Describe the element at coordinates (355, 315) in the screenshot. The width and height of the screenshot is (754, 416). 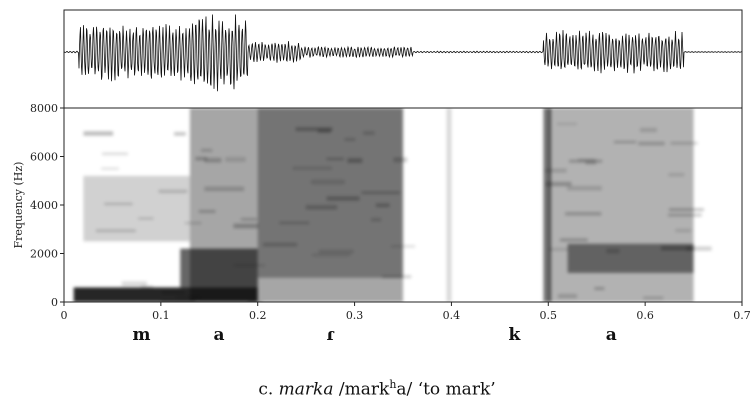
I see `x-tick-label: 0.3` at that location.